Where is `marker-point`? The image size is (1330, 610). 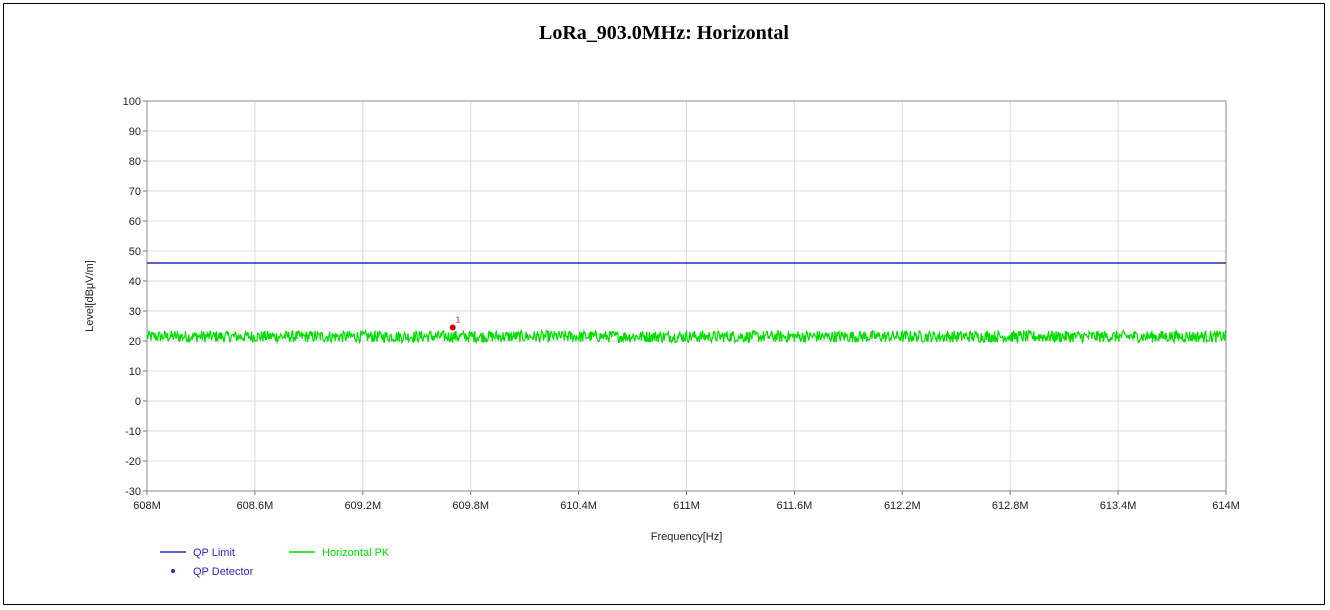
marker-point is located at coordinates (452, 327).